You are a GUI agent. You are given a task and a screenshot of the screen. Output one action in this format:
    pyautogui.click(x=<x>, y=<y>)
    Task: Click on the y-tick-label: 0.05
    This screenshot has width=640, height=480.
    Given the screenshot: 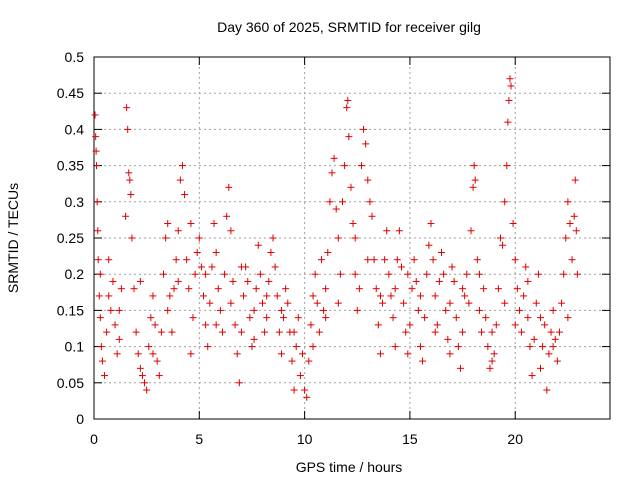 What is the action you would take?
    pyautogui.click(x=70, y=383)
    